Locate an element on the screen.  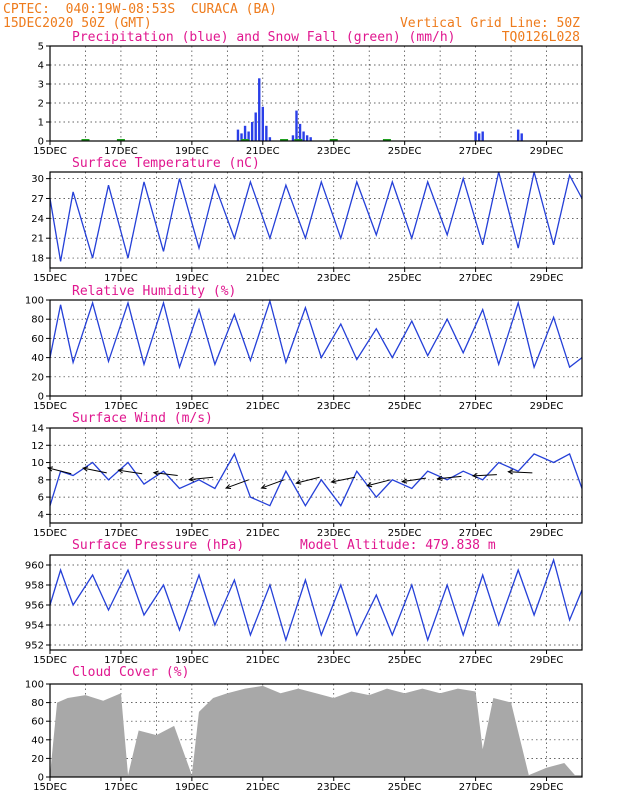
pressure-ytick-label: 960 is located at coordinates (34, 566).